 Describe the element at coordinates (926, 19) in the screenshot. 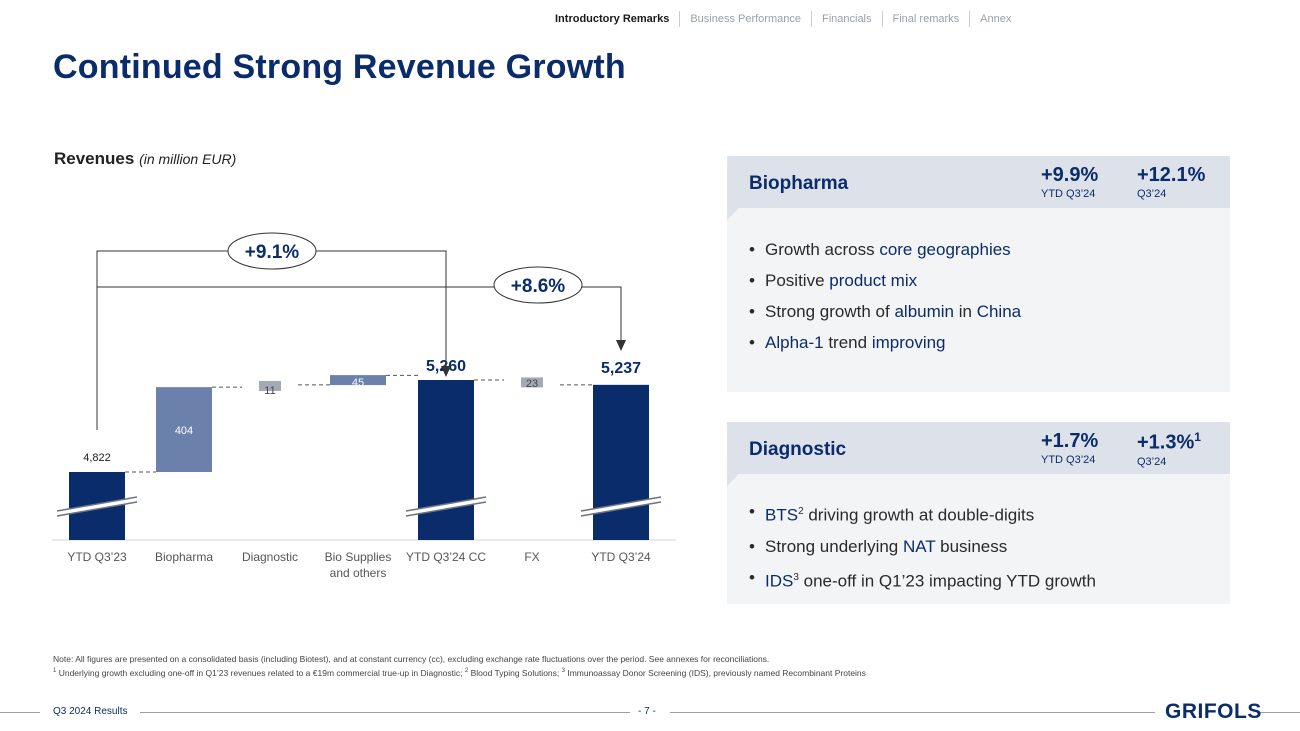

I see `nav-final-remarks: Final remarks` at that location.